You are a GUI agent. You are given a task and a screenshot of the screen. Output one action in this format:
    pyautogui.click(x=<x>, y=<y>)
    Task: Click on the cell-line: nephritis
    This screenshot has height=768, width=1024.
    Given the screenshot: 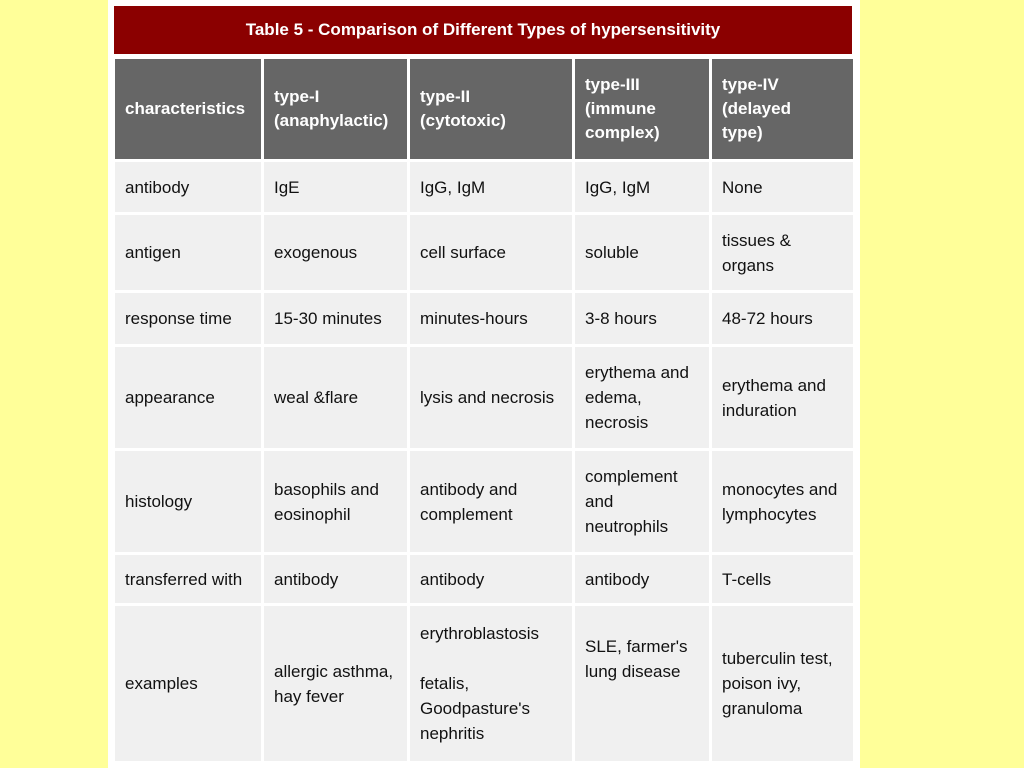 What is the action you would take?
    pyautogui.click(x=452, y=733)
    